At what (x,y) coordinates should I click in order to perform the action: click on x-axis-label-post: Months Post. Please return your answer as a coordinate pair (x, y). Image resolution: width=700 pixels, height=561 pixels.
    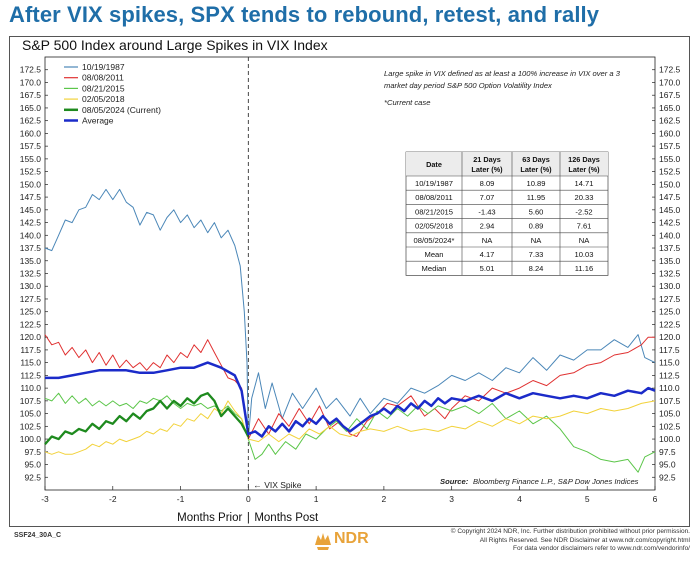
    Looking at the image, I should click on (286, 518).